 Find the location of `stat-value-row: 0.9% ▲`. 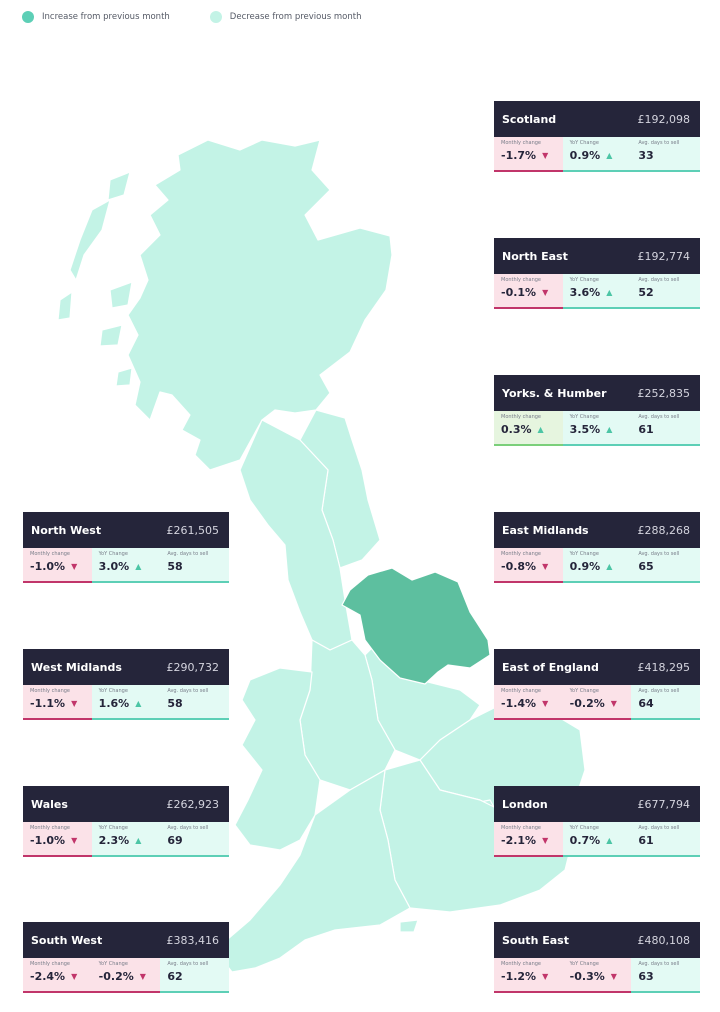

stat-value-row: 0.9% ▲ is located at coordinates (601, 566).